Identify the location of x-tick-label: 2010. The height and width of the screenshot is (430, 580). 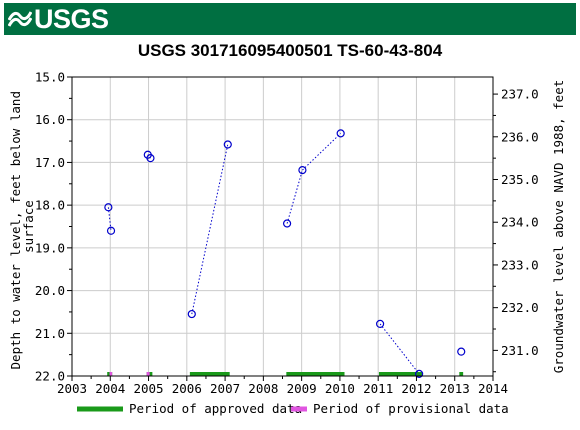
(340, 388).